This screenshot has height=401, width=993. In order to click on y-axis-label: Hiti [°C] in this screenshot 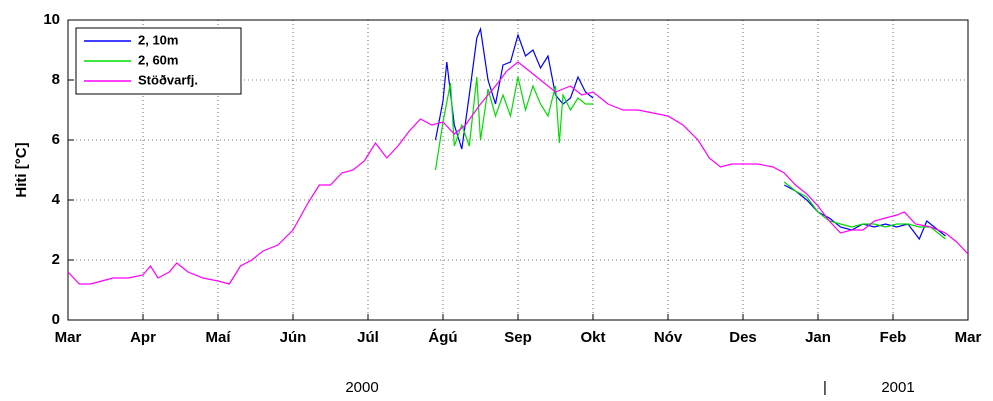, I will do `click(21, 169)`.